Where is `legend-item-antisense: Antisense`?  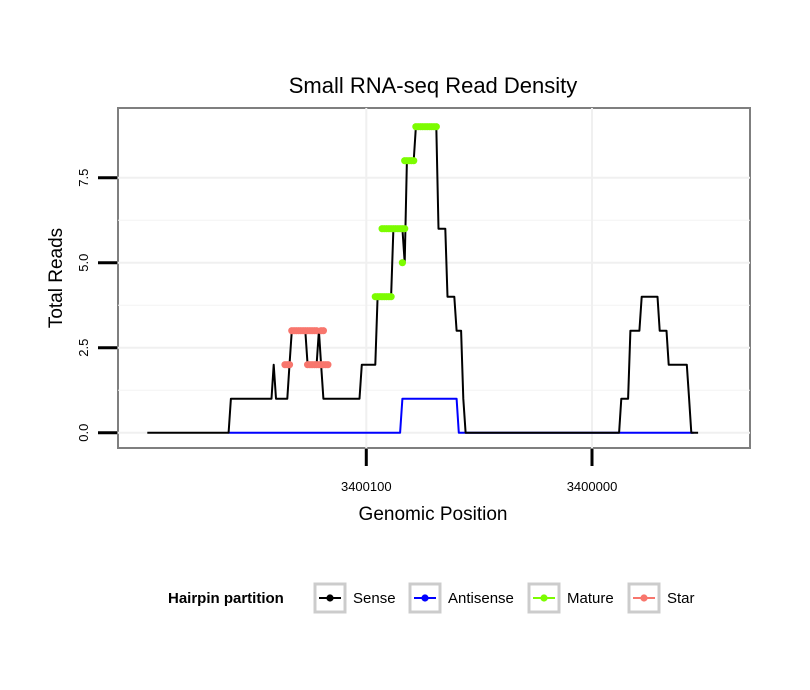
legend-item-antisense: Antisense is located at coordinates (461, 598).